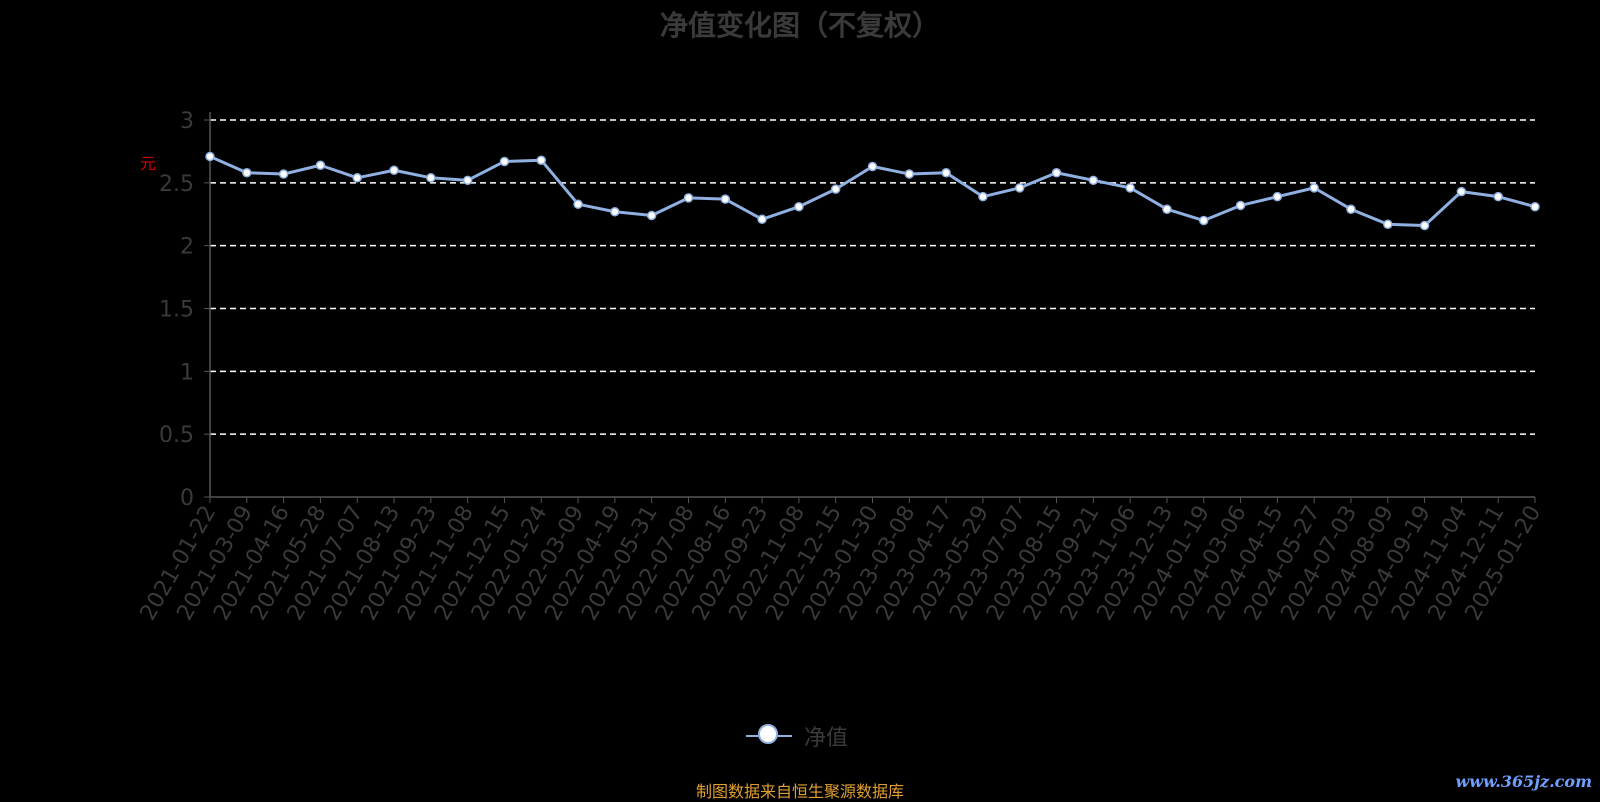 This screenshot has width=1600, height=802. Describe the element at coordinates (187, 498) in the screenshot. I see `y-tick-label-0: 0` at that location.